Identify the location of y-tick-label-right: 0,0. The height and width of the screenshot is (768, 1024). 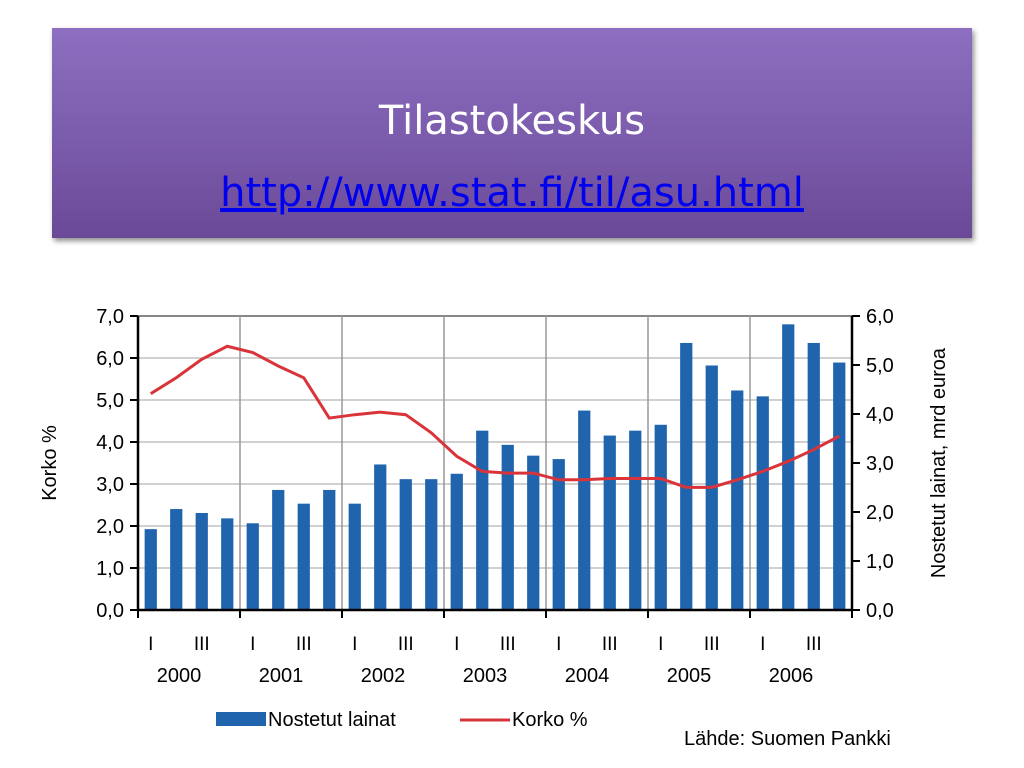
(880, 611).